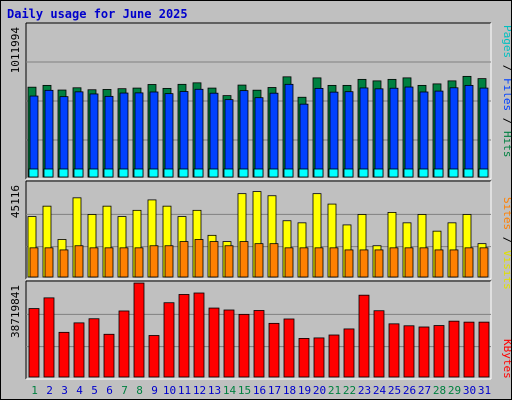 The width and height of the screenshot is (512, 400). What do you see at coordinates (244, 390) in the screenshot?
I see `day-label: 15` at bounding box center [244, 390].